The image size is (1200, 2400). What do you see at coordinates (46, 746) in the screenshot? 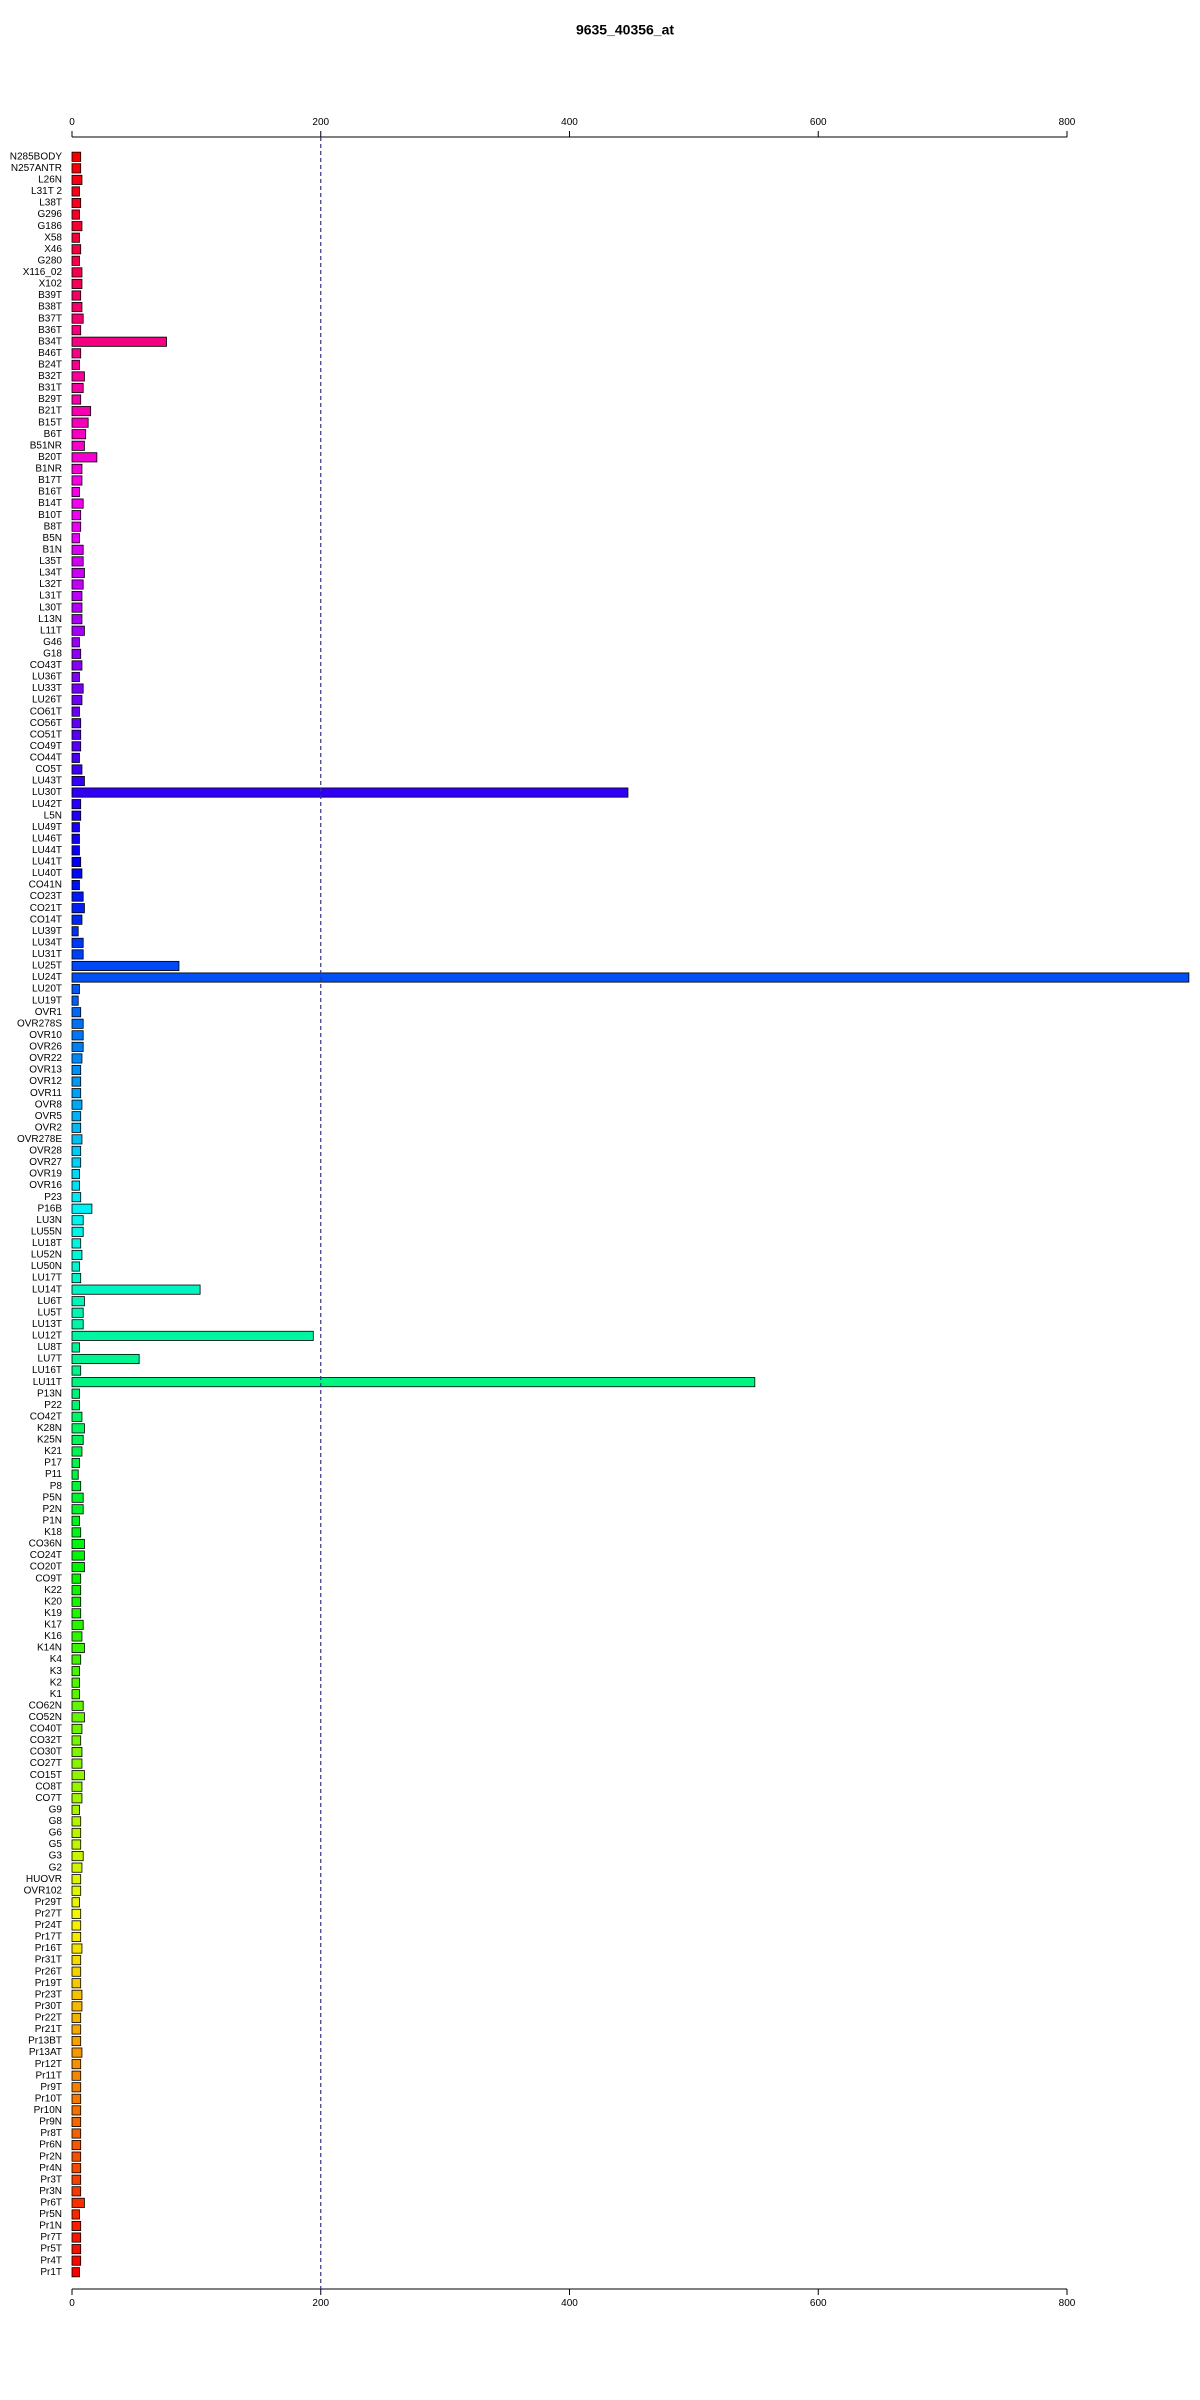
I see `y-tick-label: CO49T` at bounding box center [46, 746].